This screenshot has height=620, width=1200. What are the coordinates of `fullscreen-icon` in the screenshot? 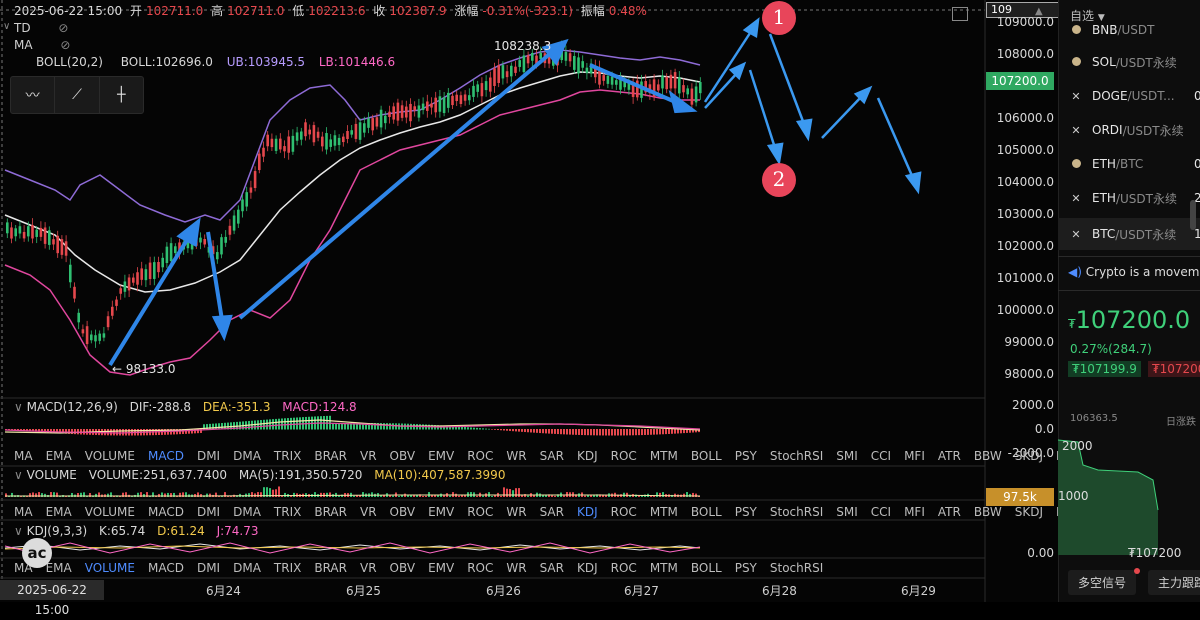 It's located at (960, 14).